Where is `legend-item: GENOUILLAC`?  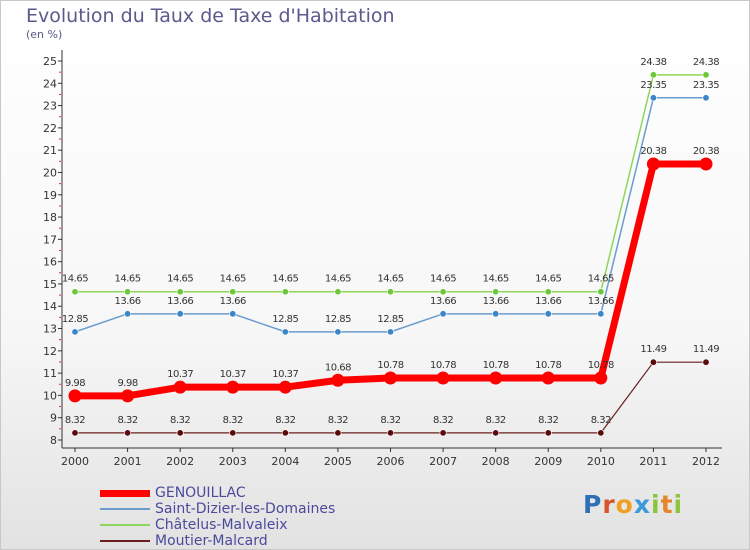
legend-item: GENOUILLAC is located at coordinates (217, 493).